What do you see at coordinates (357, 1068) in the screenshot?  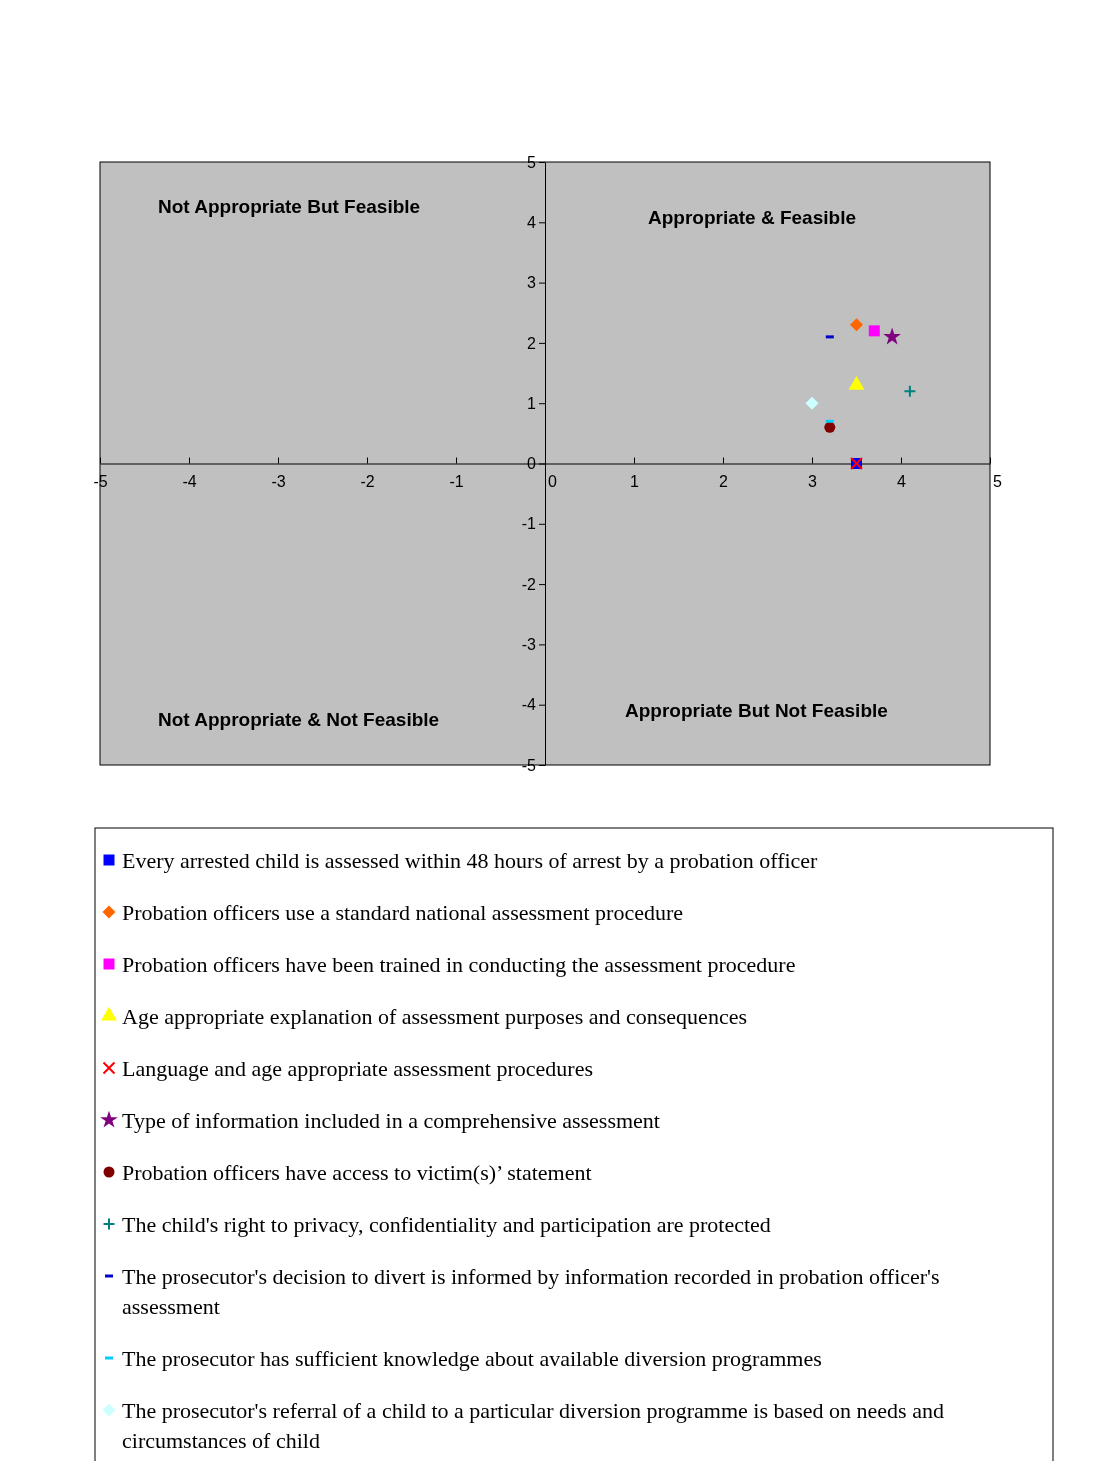 I see `legend-label: Language and age appropriate assessment procedures` at bounding box center [357, 1068].